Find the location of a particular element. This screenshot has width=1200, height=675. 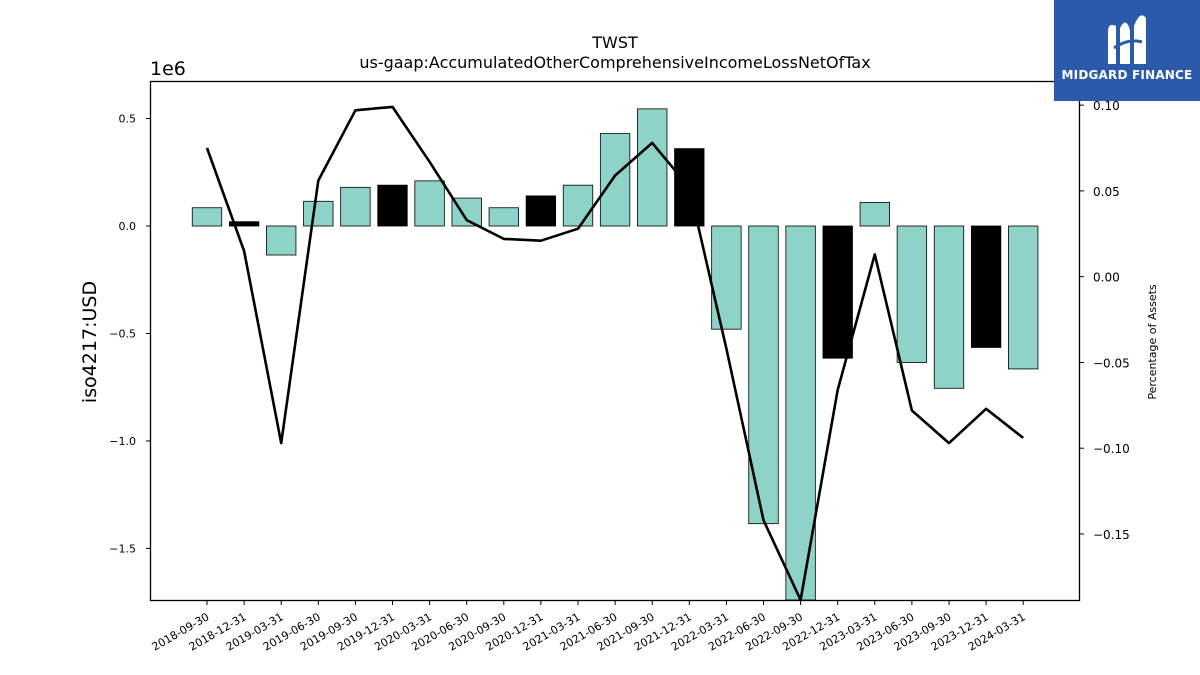

chart-title: TWST is located at coordinates (614, 42).